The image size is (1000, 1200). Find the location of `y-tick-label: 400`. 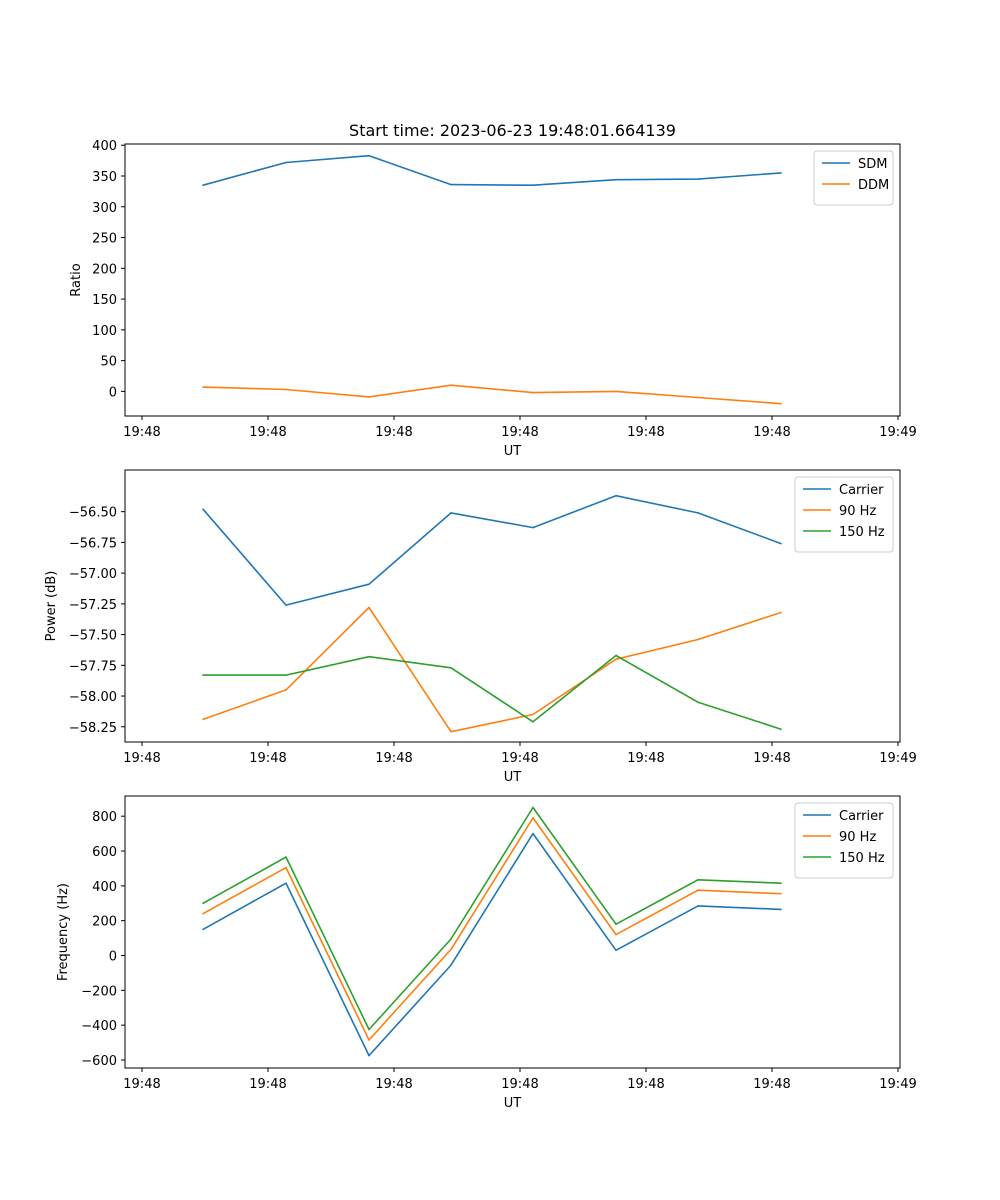

y-tick-label: 400 is located at coordinates (104, 887).